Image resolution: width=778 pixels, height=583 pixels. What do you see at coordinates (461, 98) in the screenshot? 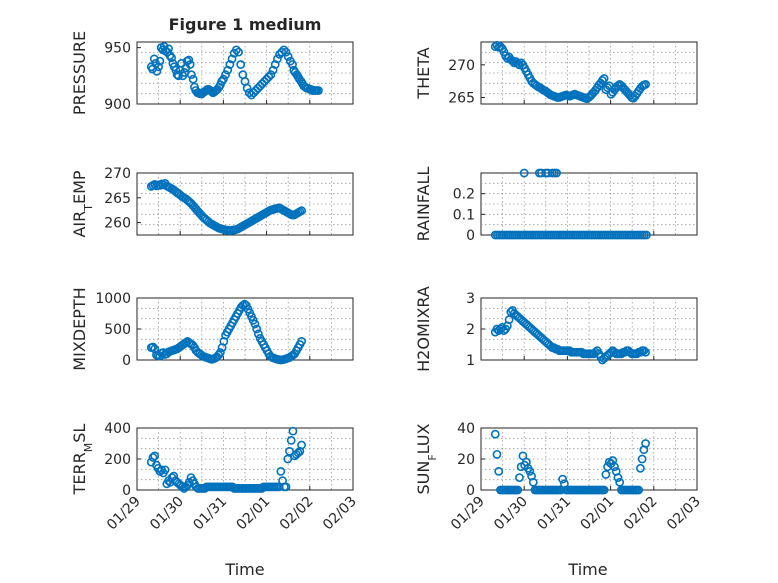
I see `y-tick-label: 265` at bounding box center [461, 98].